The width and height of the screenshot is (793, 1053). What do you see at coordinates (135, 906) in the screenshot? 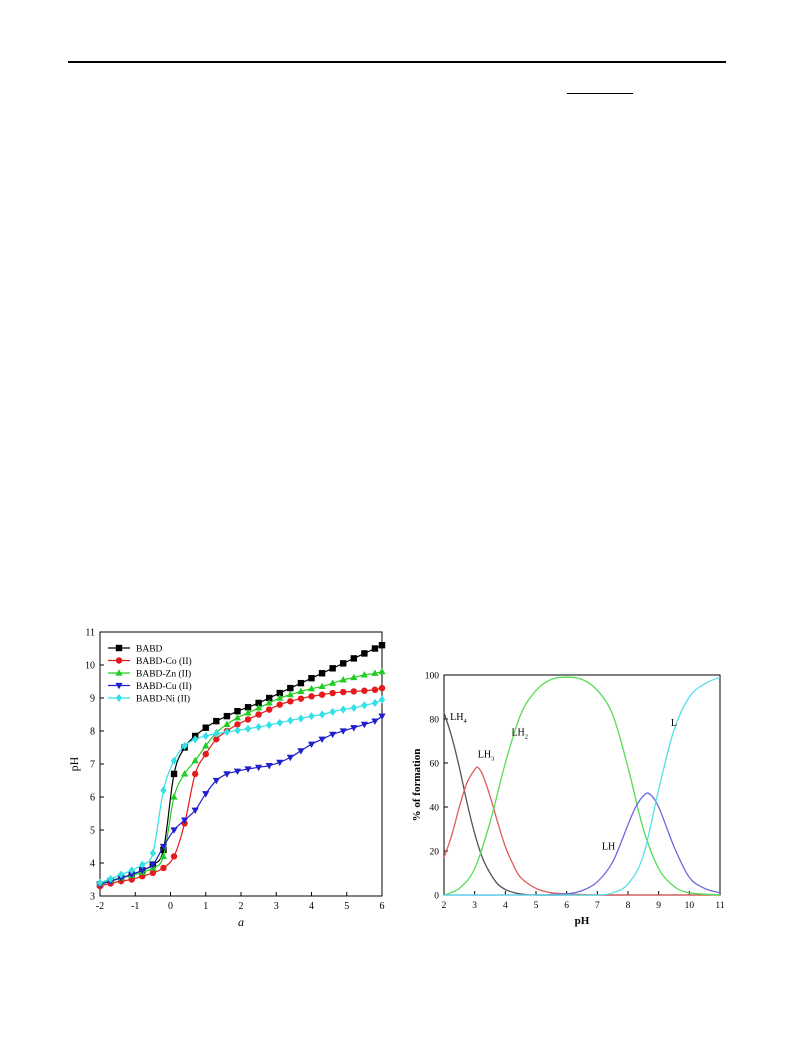
I see `x-tick-label: -1` at bounding box center [135, 906].